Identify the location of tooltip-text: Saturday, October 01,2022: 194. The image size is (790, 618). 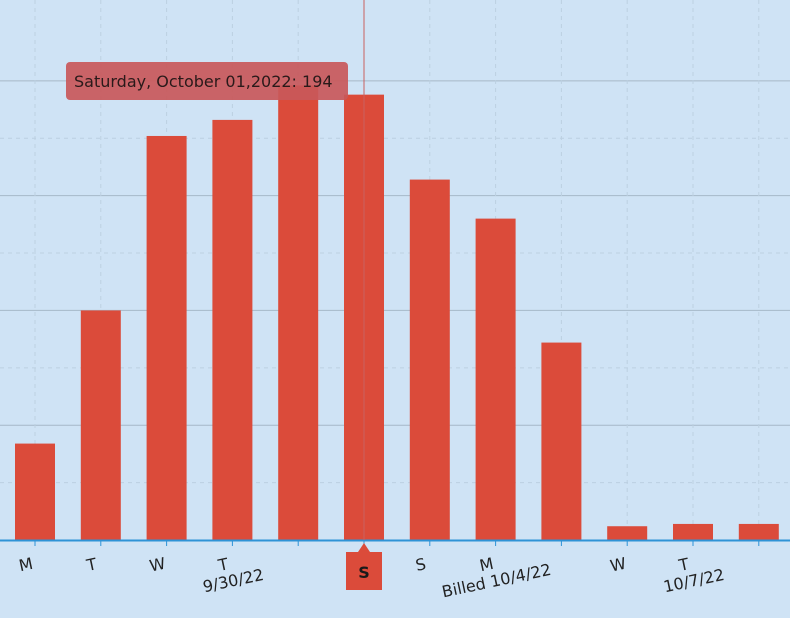
(203, 81).